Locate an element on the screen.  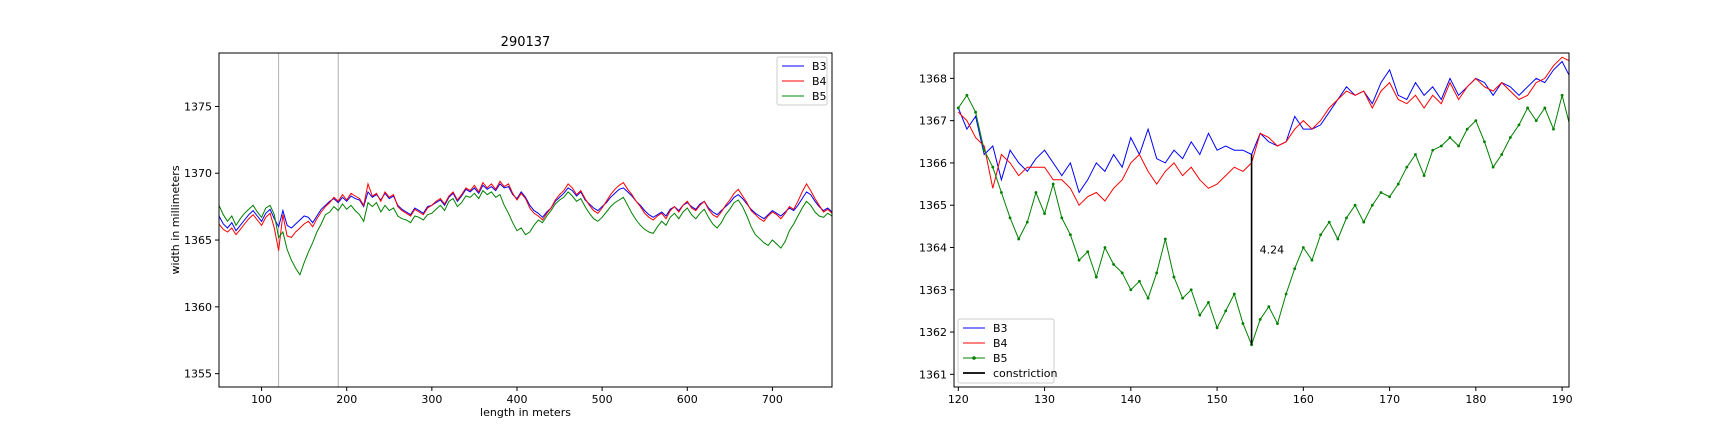
legend-label-B5: B5 is located at coordinates (1000, 358).